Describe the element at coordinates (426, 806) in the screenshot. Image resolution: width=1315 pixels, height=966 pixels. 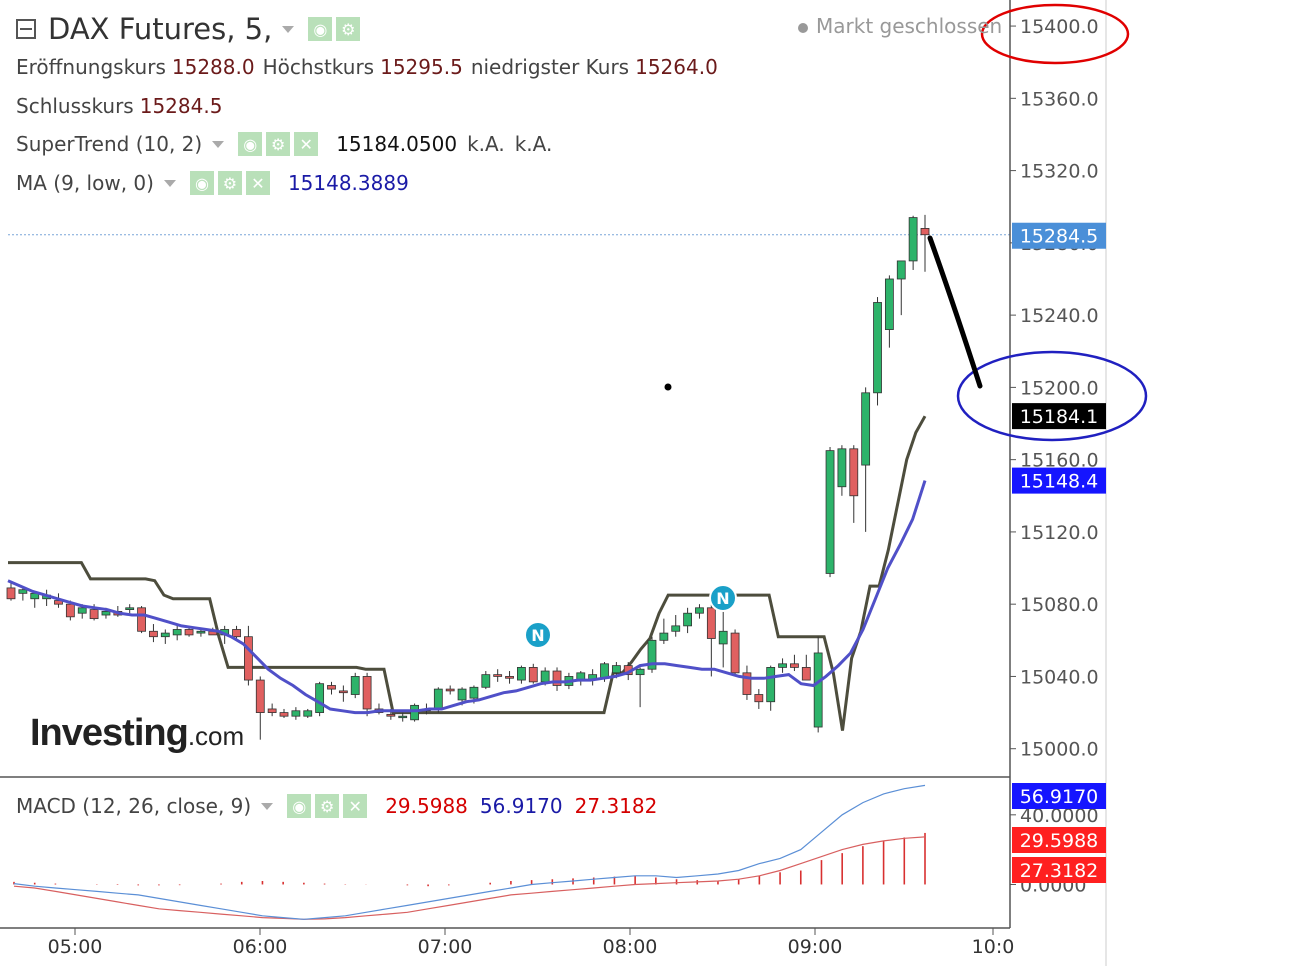
I see `macd-hist-value: 29.5988` at that location.